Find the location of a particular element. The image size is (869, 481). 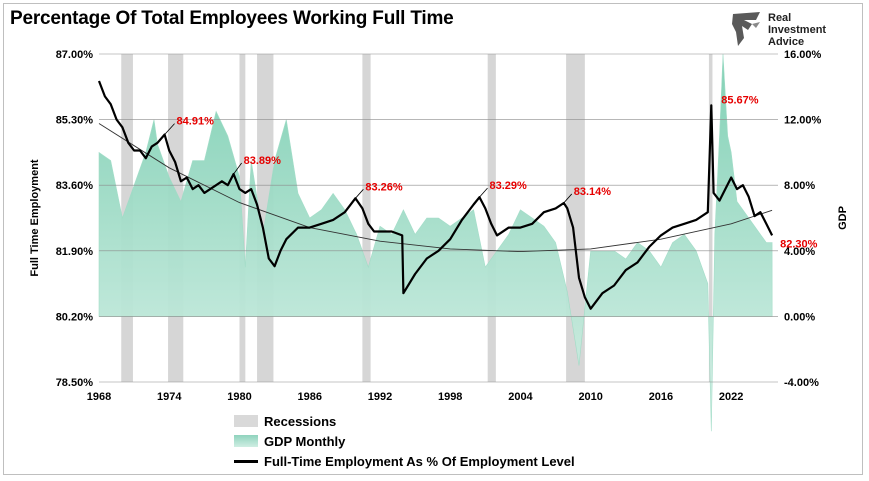

annotation-label: 83.14% is located at coordinates (593, 192).